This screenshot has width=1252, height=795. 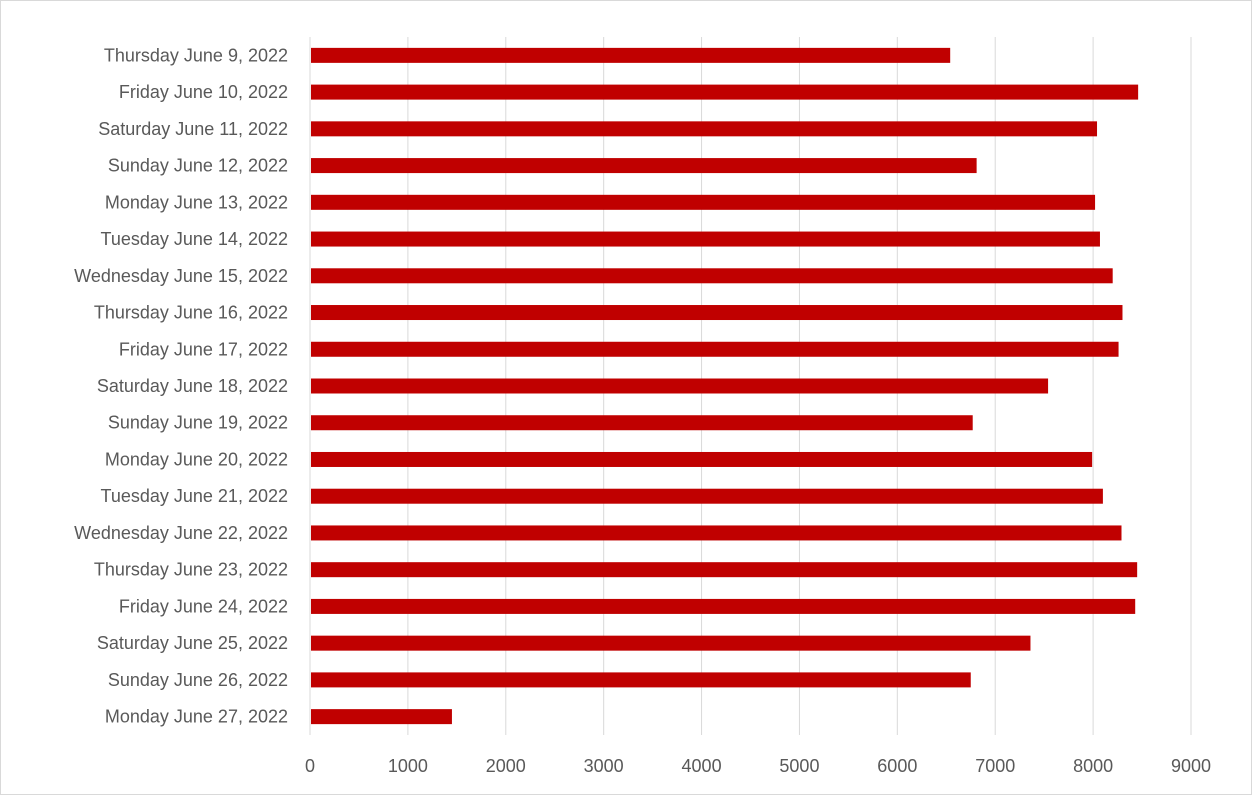 I want to click on category-label: Monday June 13, 2022, so click(x=196, y=202).